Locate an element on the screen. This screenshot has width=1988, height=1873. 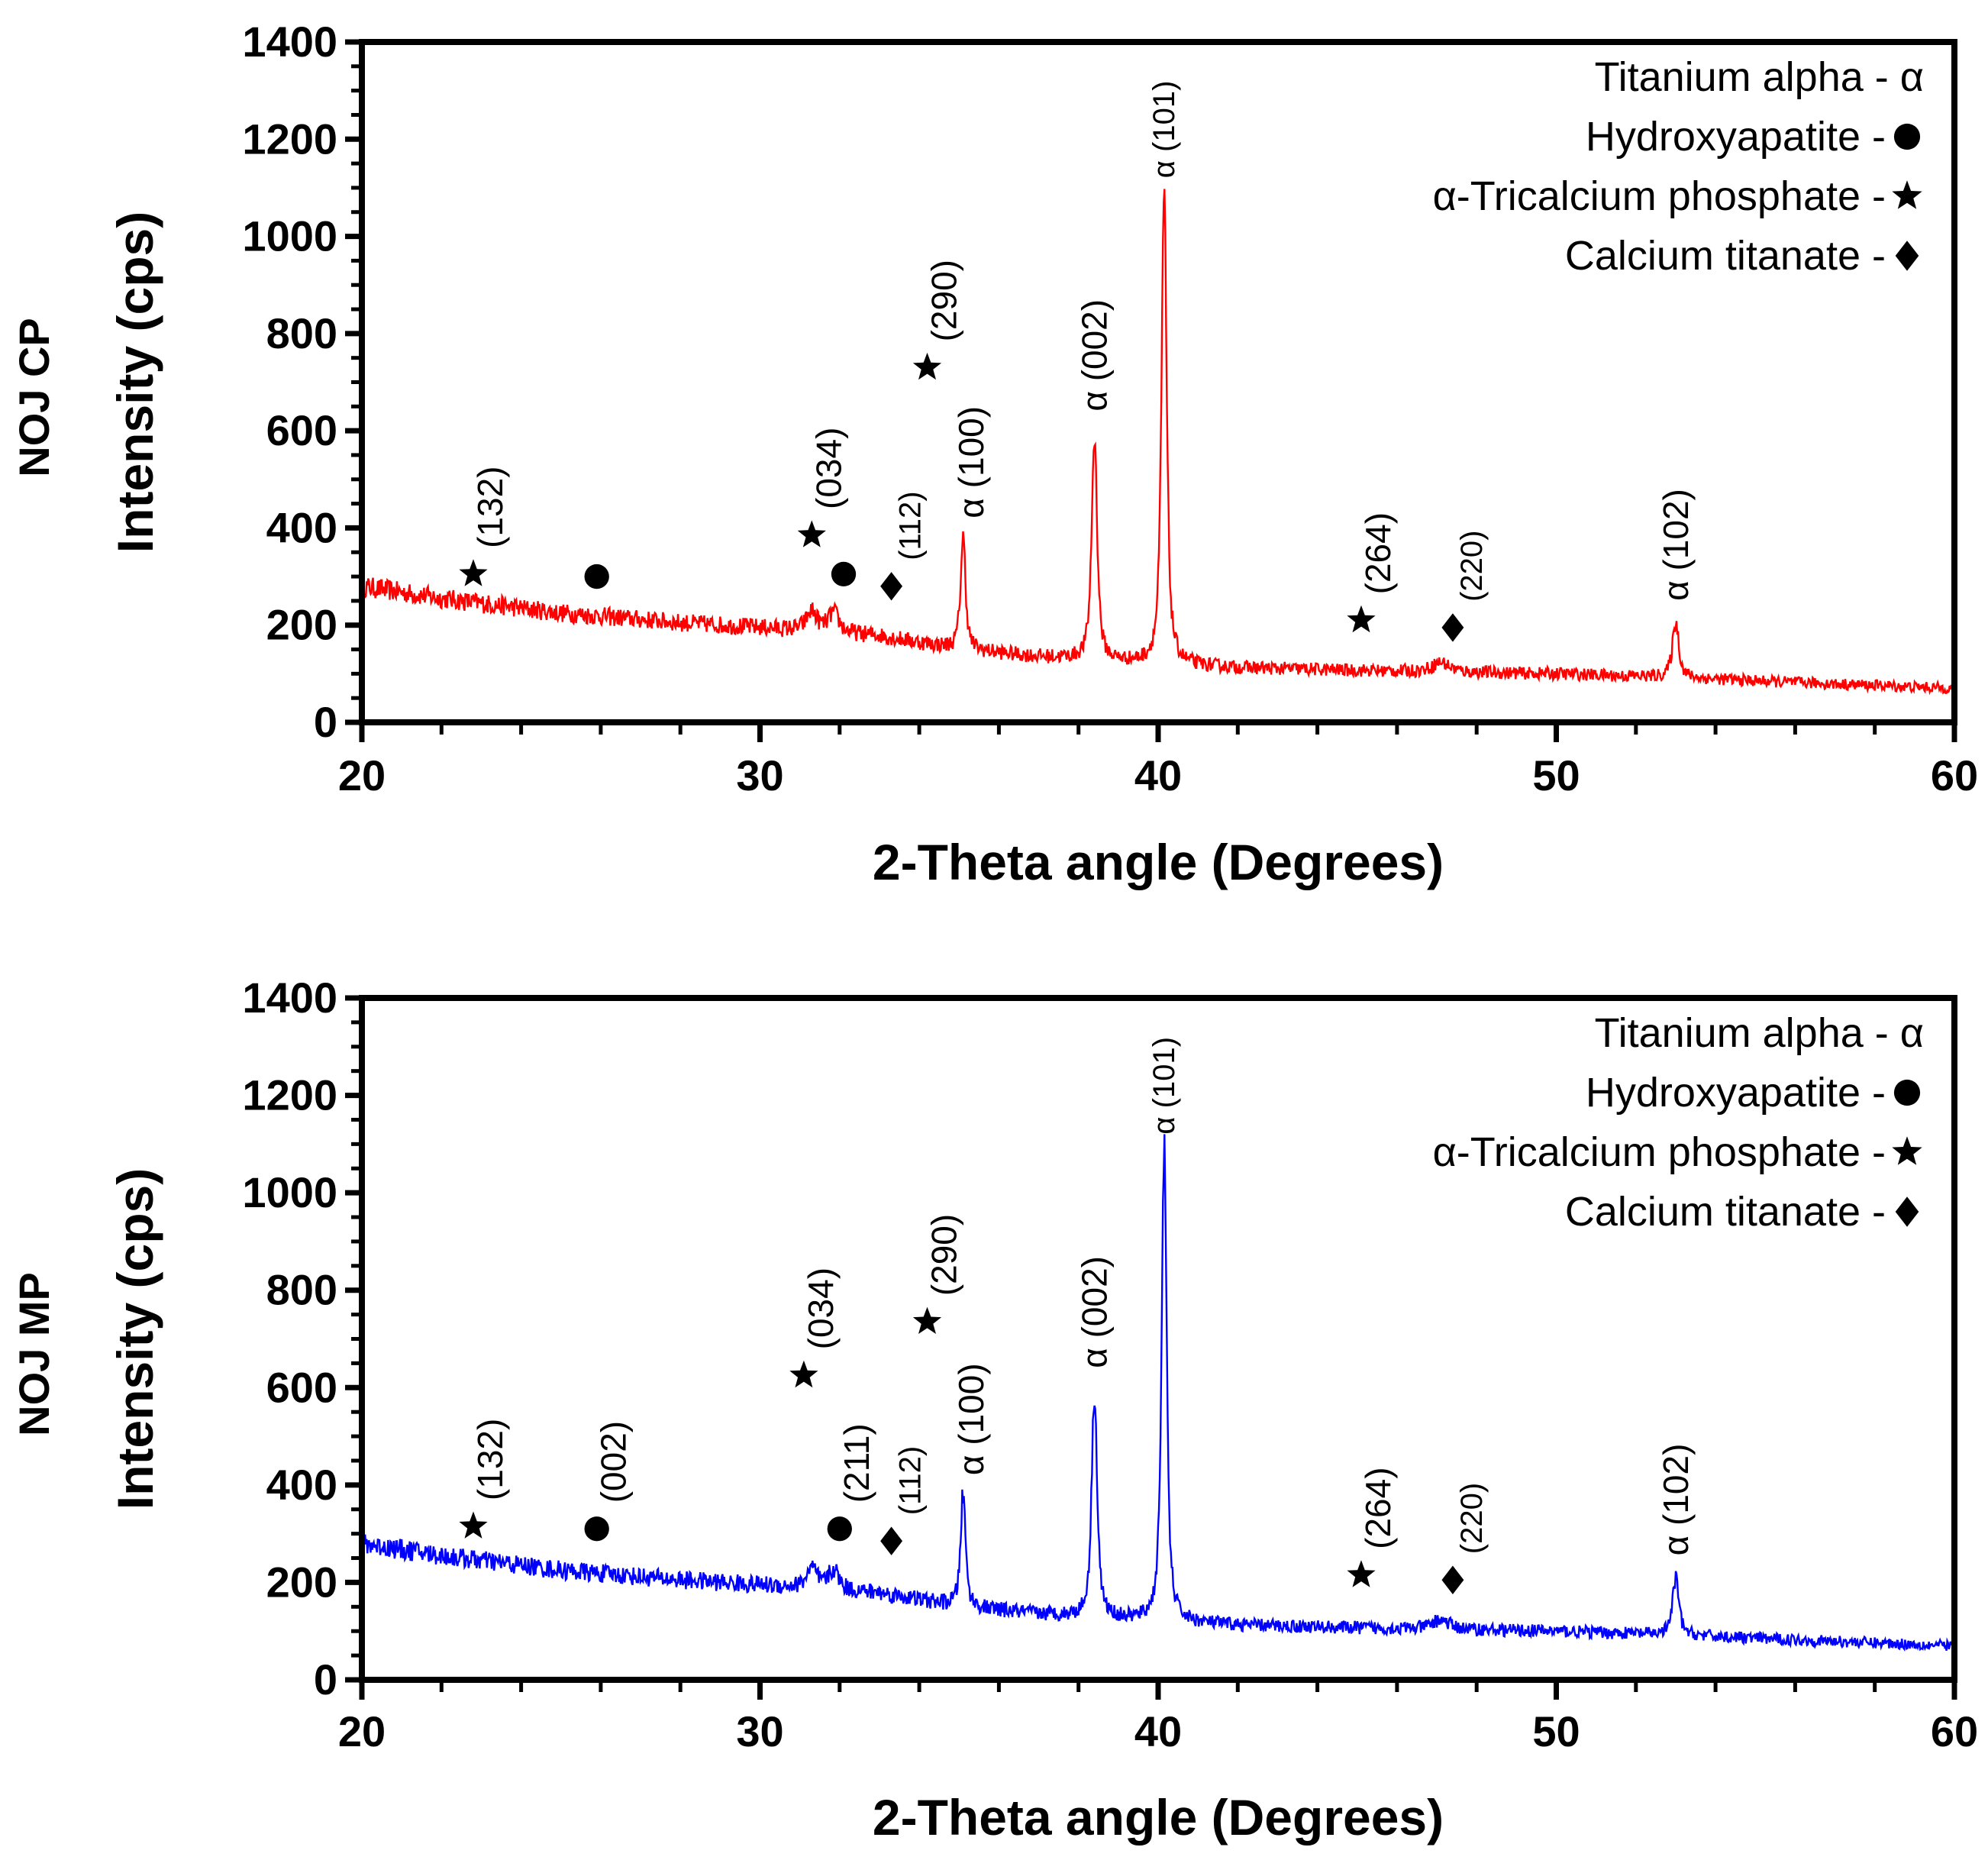
panel-label: NOJ MP is located at coordinates (34, 1354).